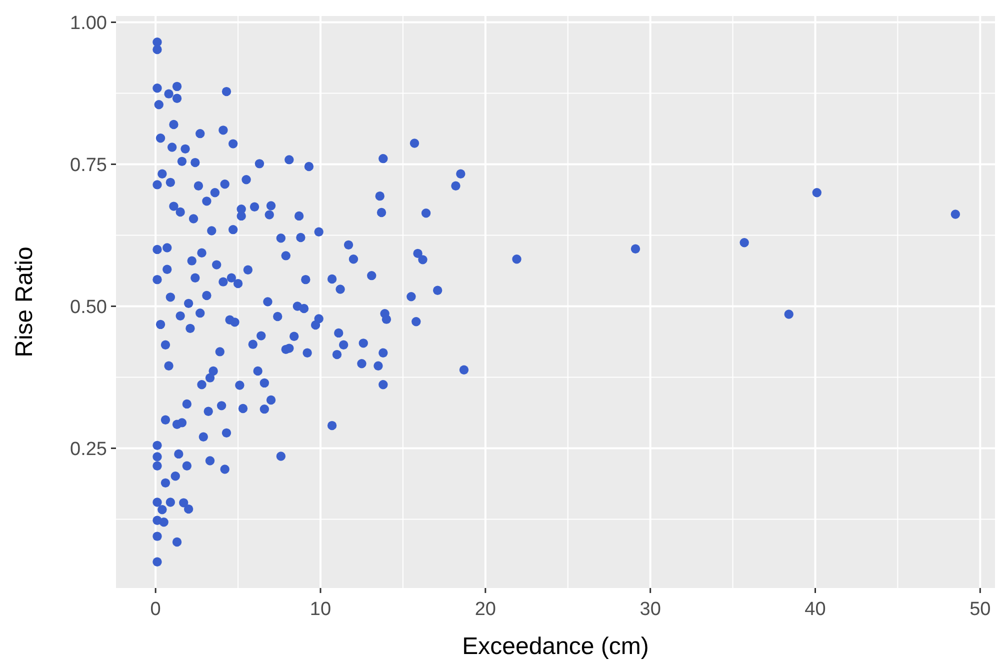 The width and height of the screenshot is (1000, 668). Describe the element at coordinates (815, 609) in the screenshot. I see `x-tick-label: 40` at that location.